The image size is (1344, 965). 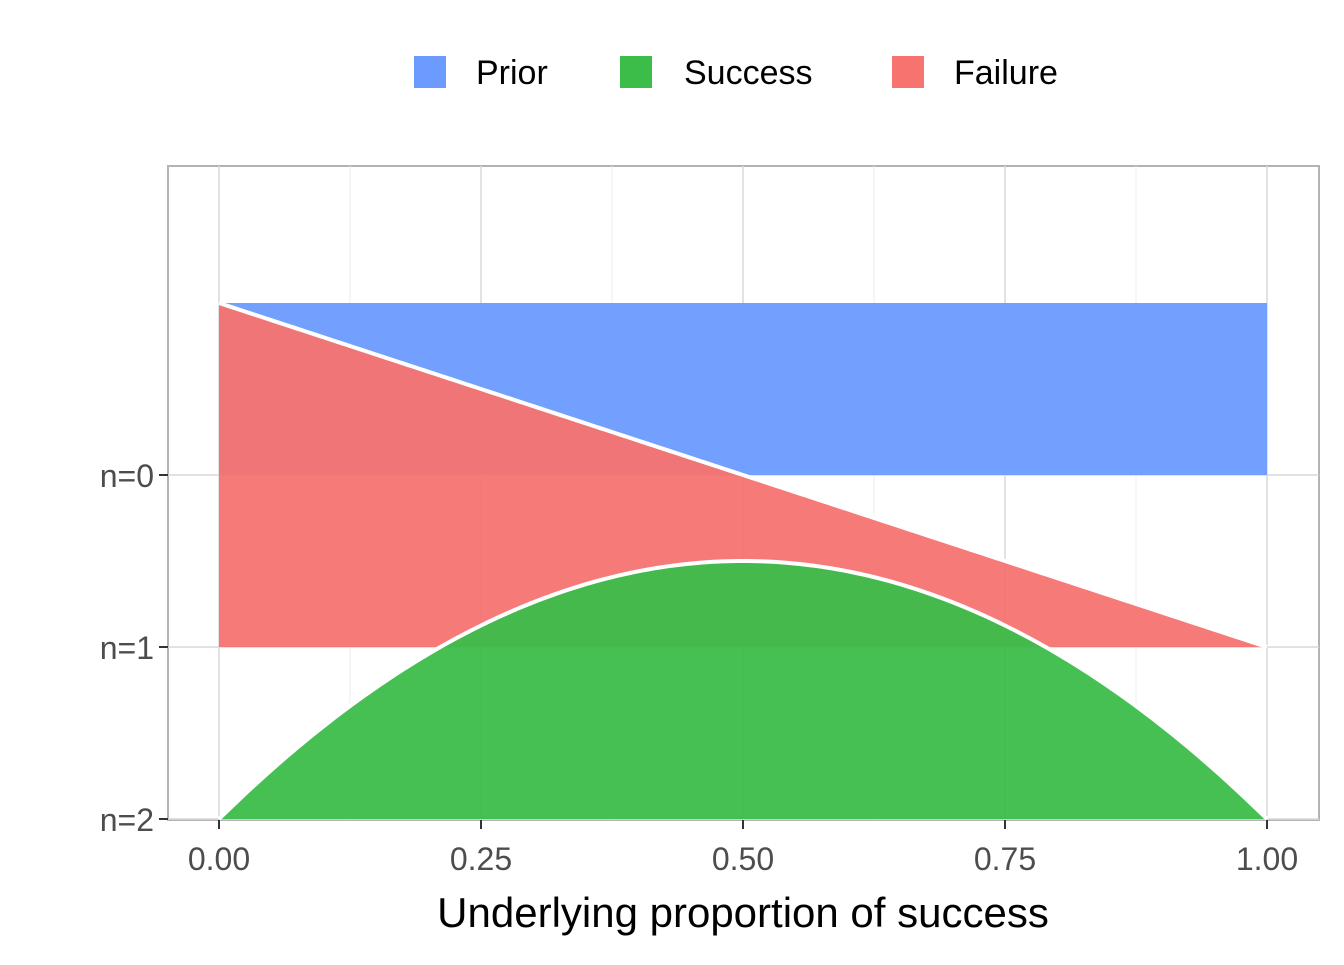 I want to click on x-tick-label: 0.25, so click(x=481, y=859).